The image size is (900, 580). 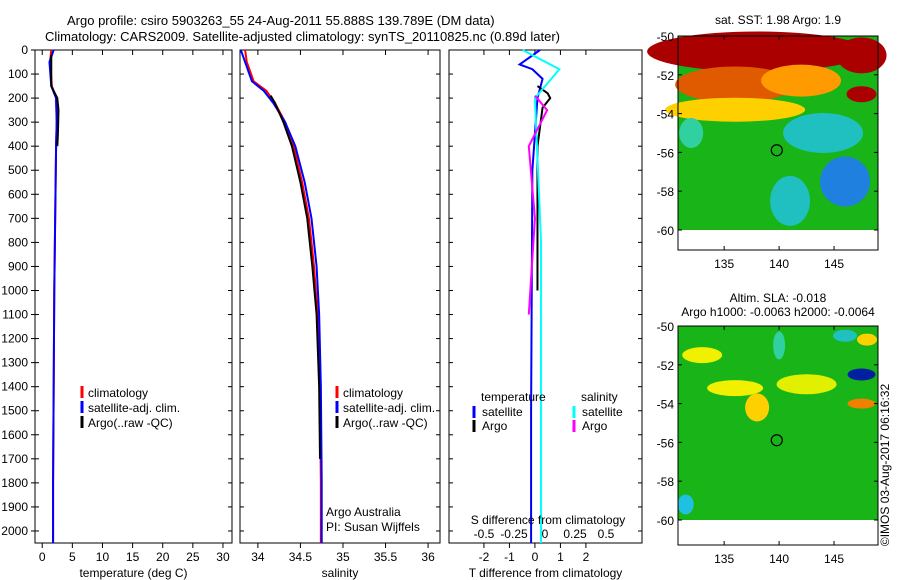 What do you see at coordinates (18, 242) in the screenshot?
I see `y-tick-label: 800` at bounding box center [18, 242].